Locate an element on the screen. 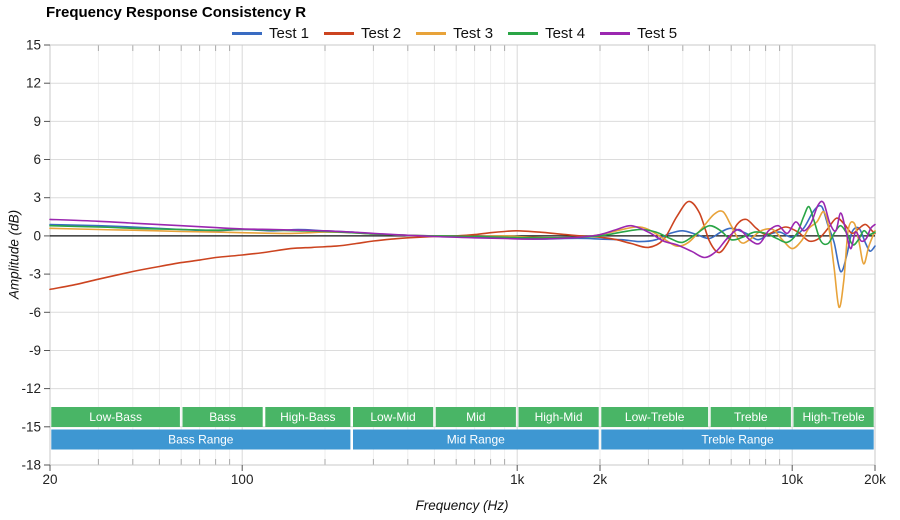 The image size is (900, 520). y-tick-label: -12 is located at coordinates (31, 388).